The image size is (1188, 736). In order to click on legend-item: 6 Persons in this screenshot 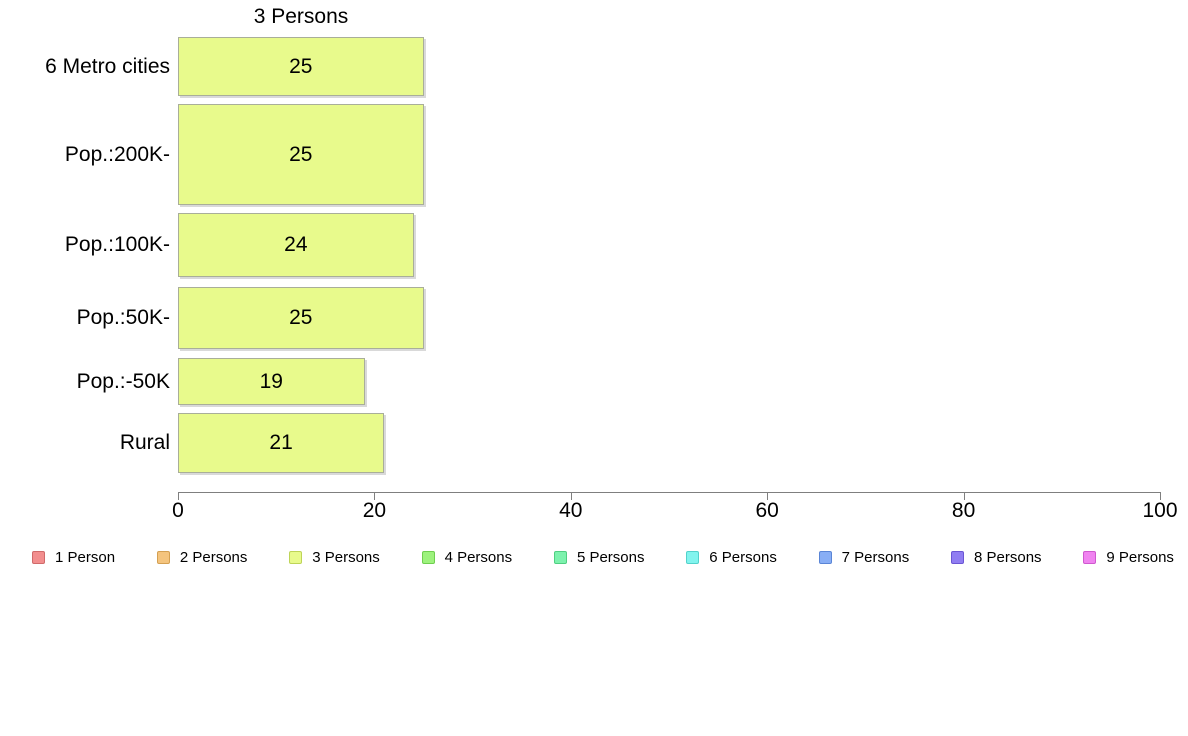, I will do `click(731, 557)`.